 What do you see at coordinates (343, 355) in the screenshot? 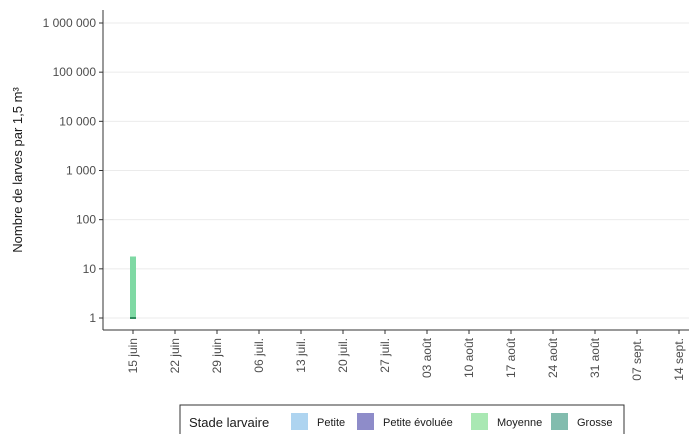
I see `x-tick-label: 20 juil.` at bounding box center [343, 355].